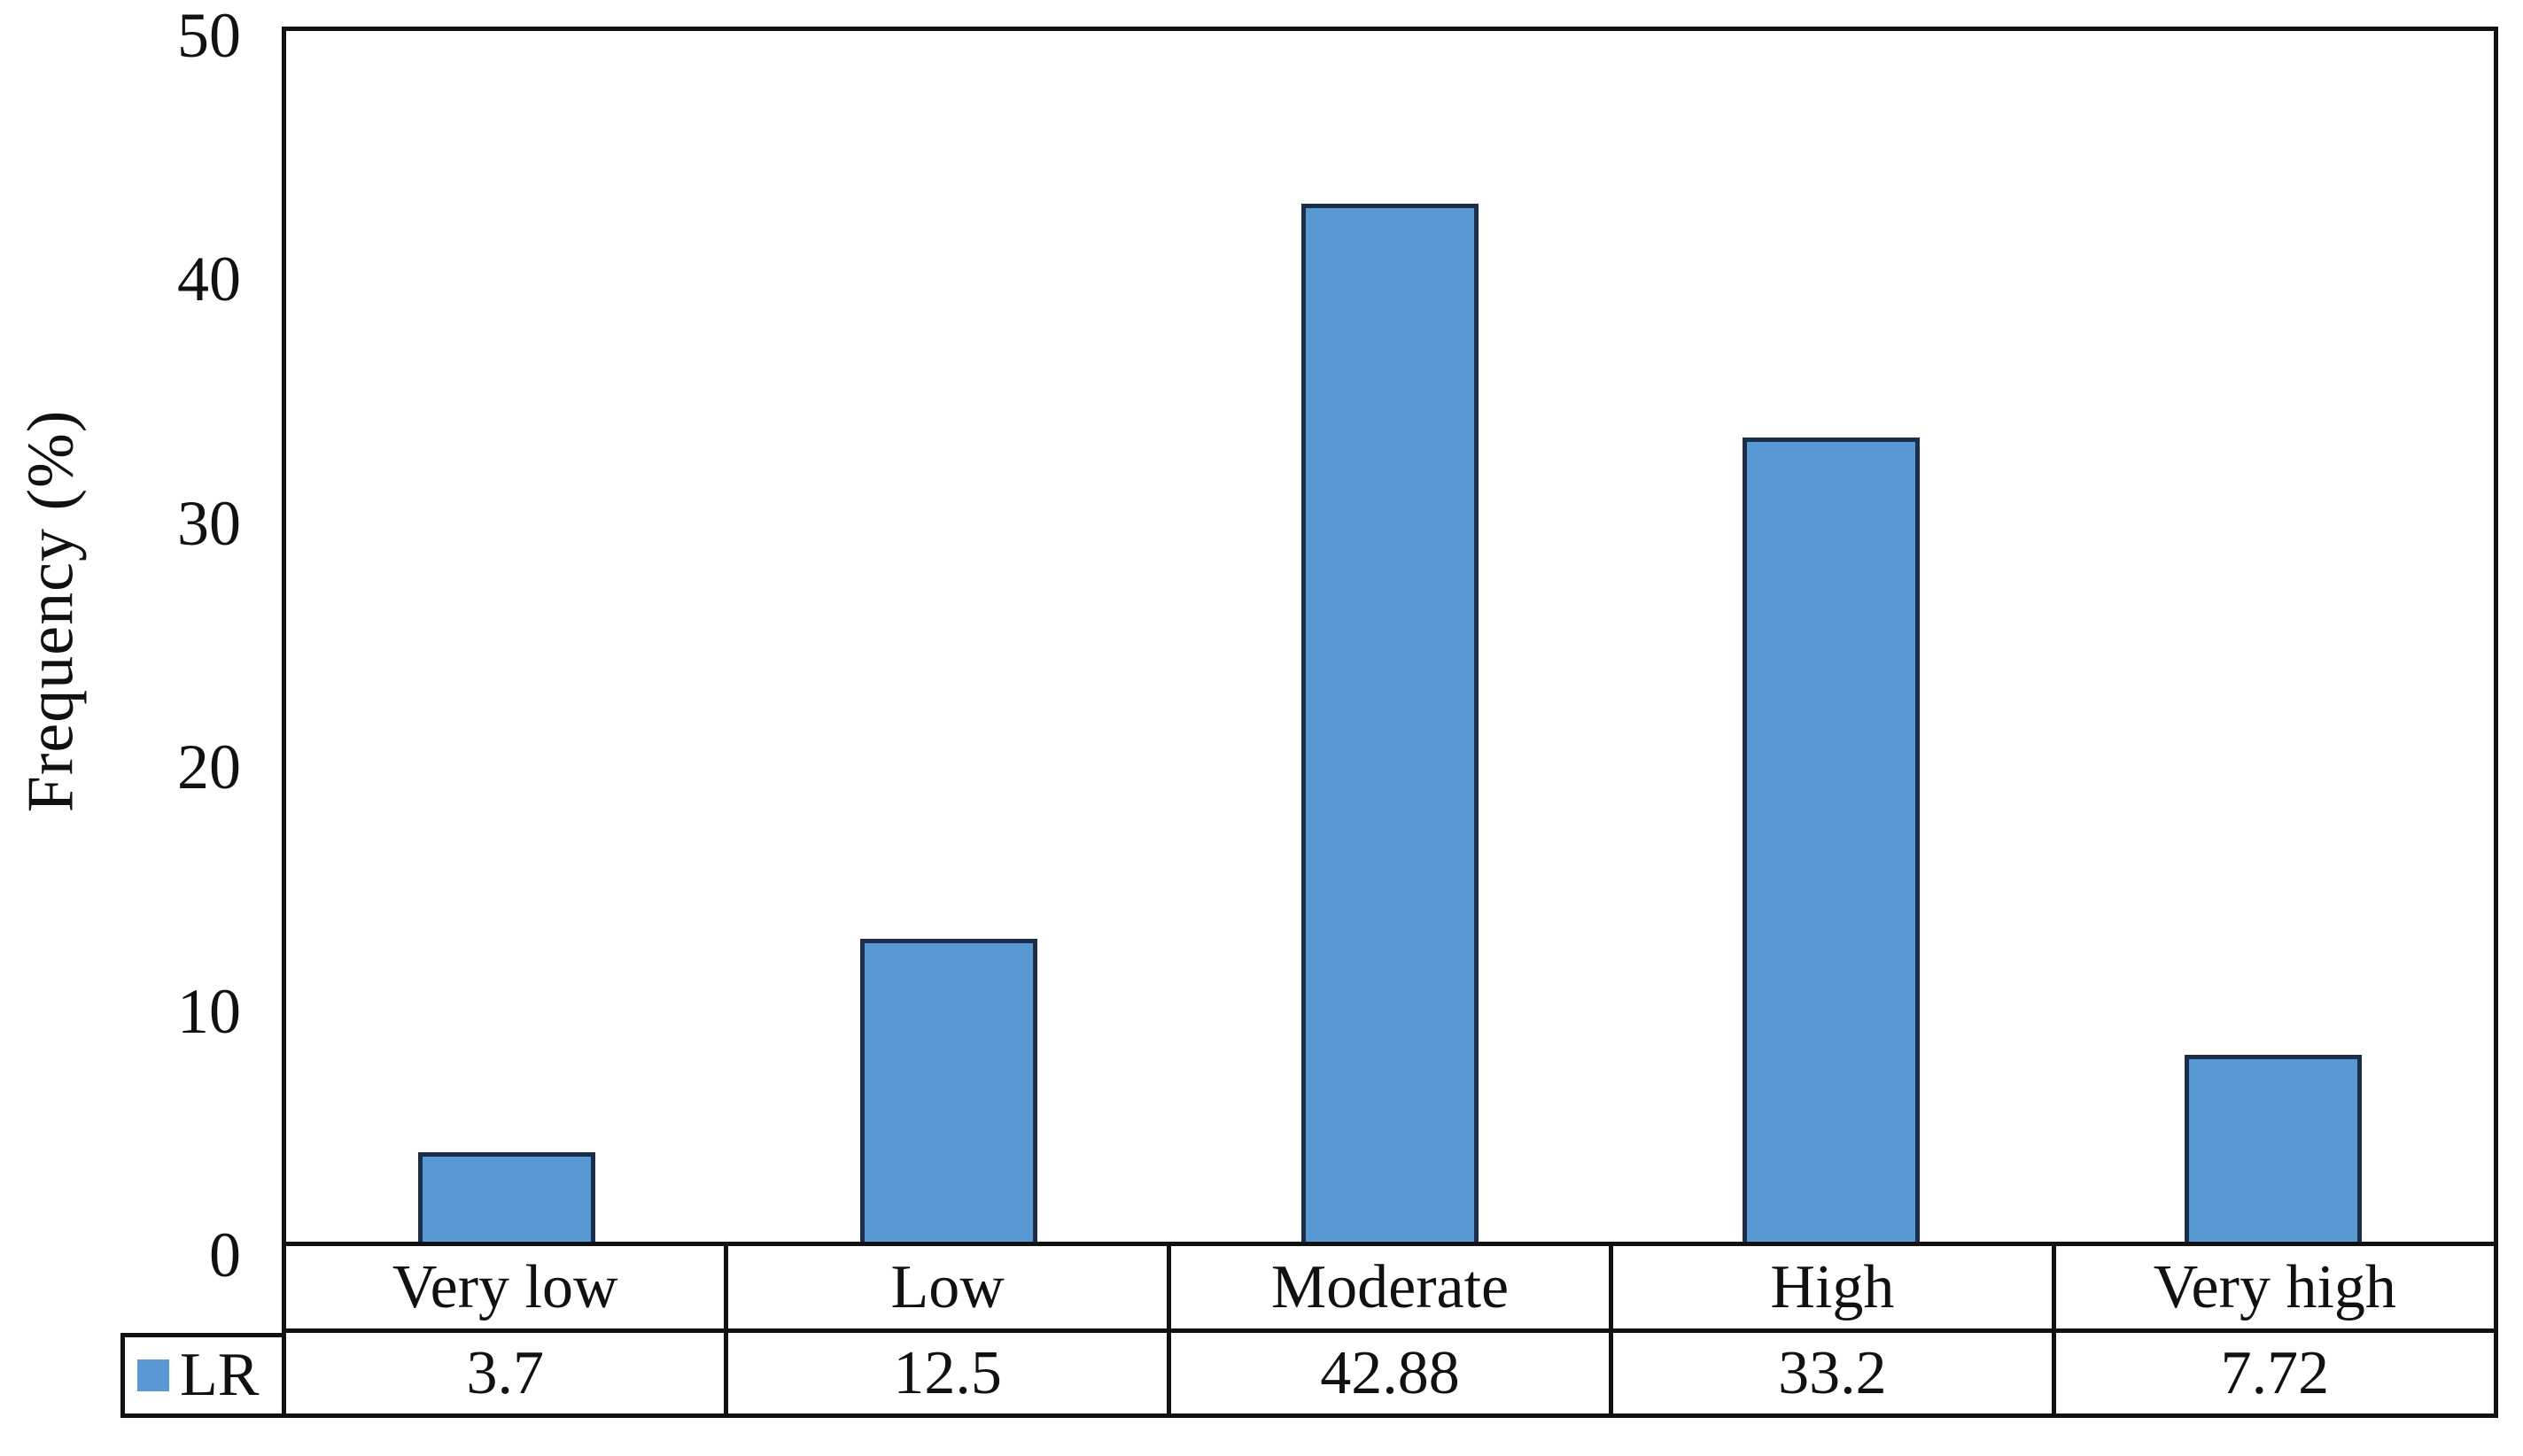 This screenshot has height=1456, width=2523. What do you see at coordinates (209, 36) in the screenshot?
I see `y-tick-label: 50` at bounding box center [209, 36].